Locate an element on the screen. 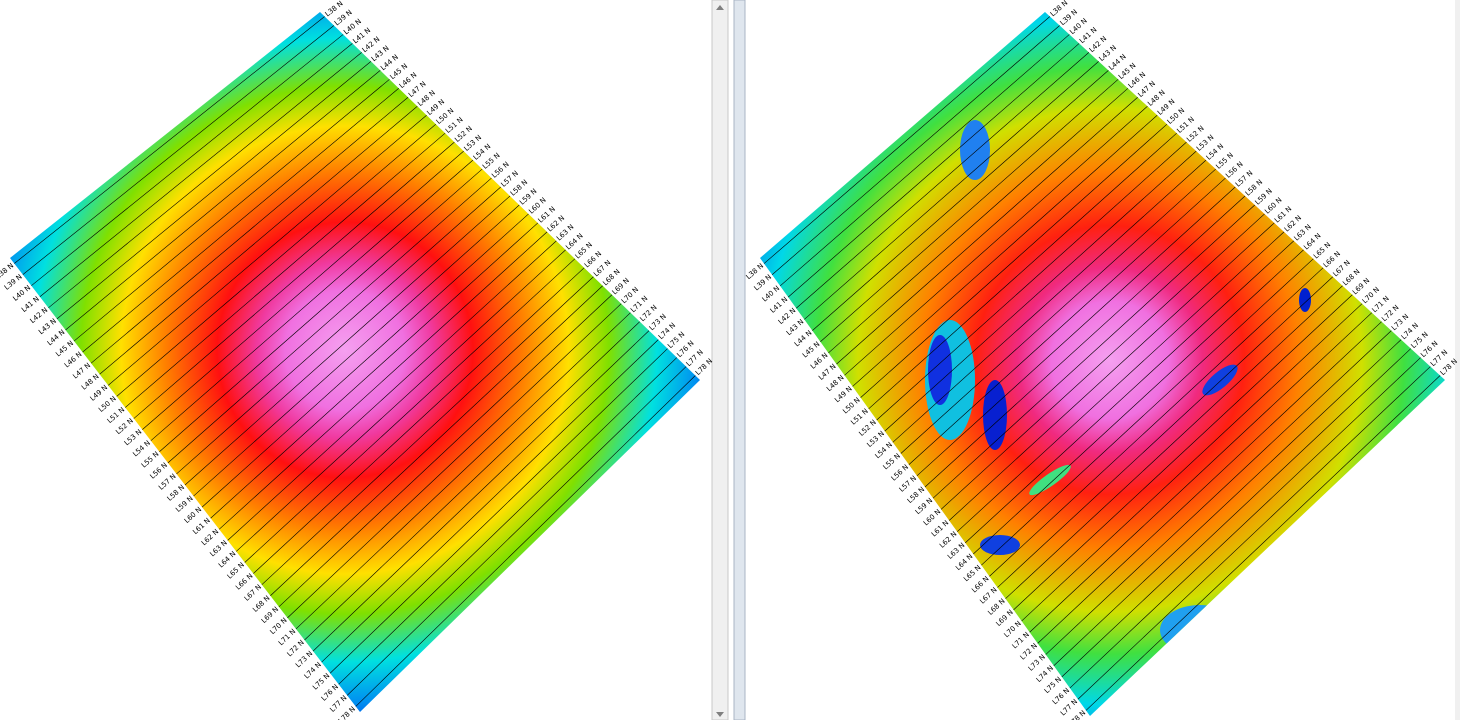  cursor is located at coordinates (398, 304).